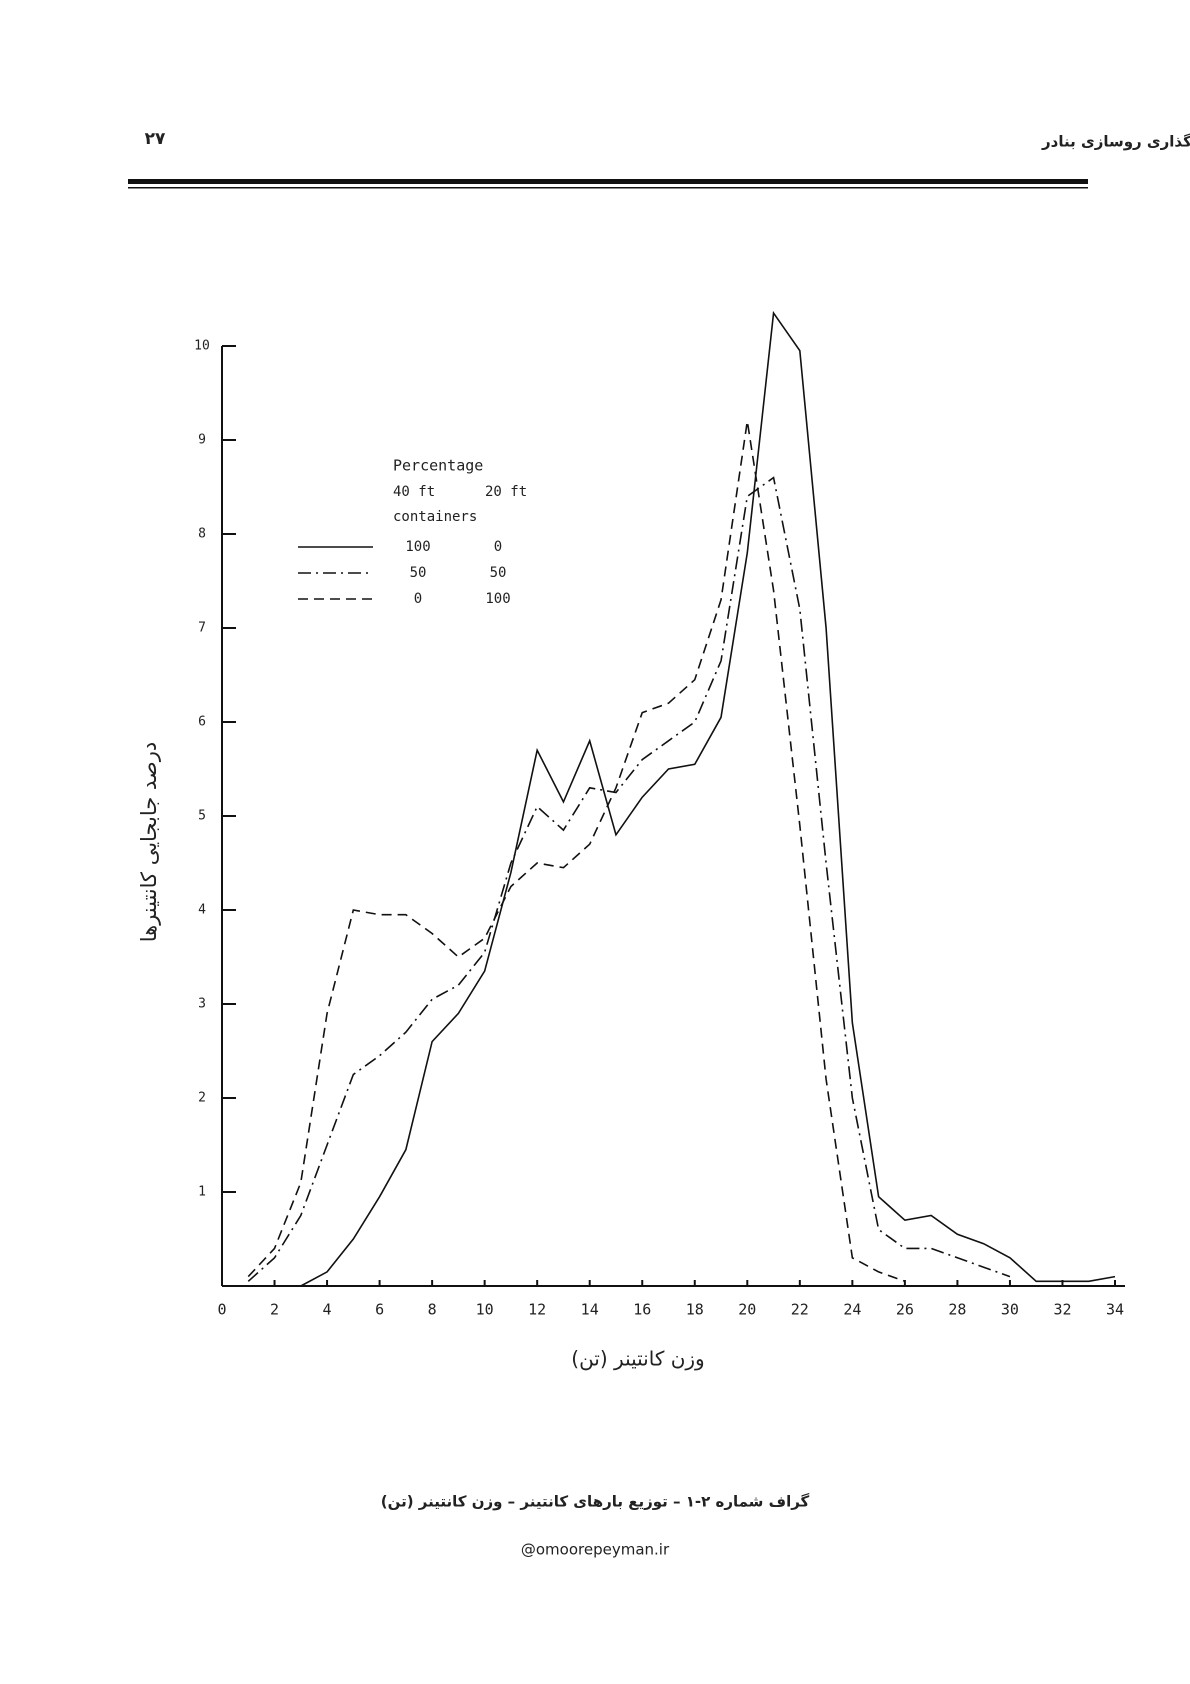 This screenshot has height=1684, width=1190. I want to click on y-tick-label: 9, so click(202, 440).